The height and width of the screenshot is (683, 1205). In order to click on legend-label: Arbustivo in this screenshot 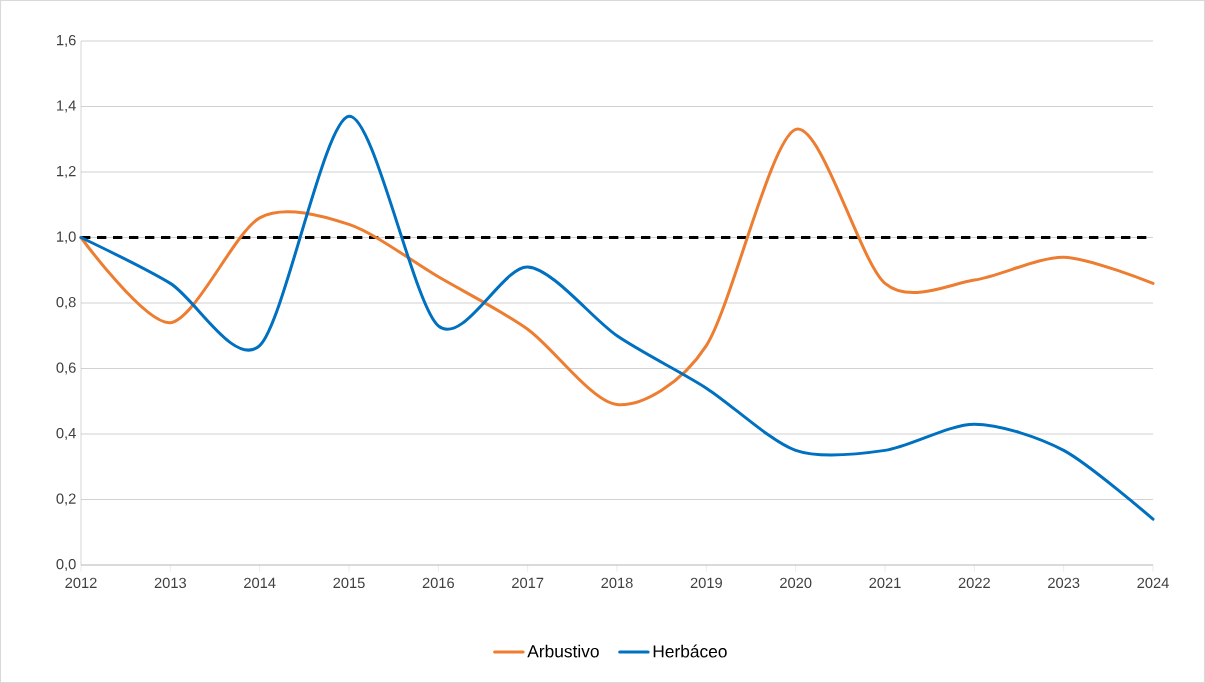, I will do `click(563, 651)`.